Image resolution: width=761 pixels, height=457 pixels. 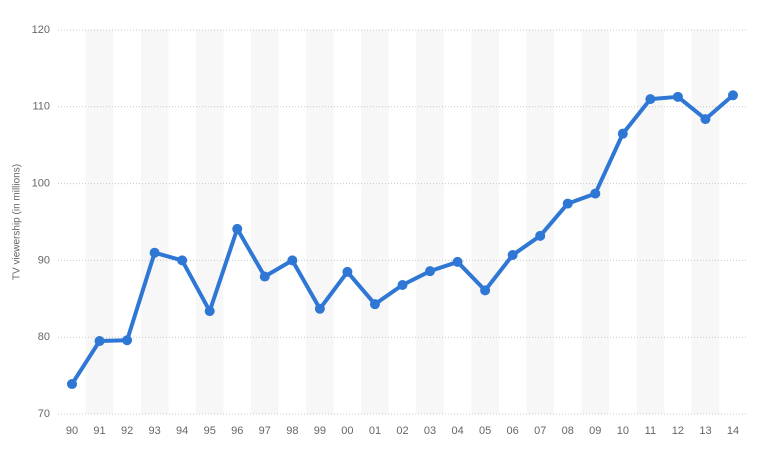 What do you see at coordinates (623, 431) in the screenshot?
I see `x-tick-label: 10` at bounding box center [623, 431].